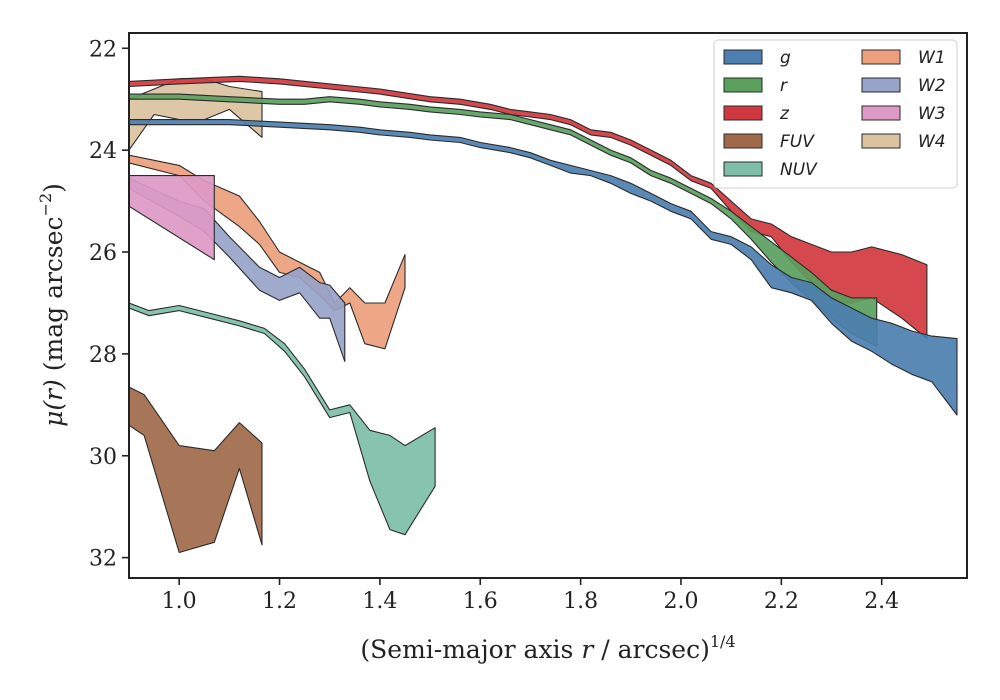 This screenshot has width=1000, height=700. I want to click on y-tick-label: 22, so click(103, 49).